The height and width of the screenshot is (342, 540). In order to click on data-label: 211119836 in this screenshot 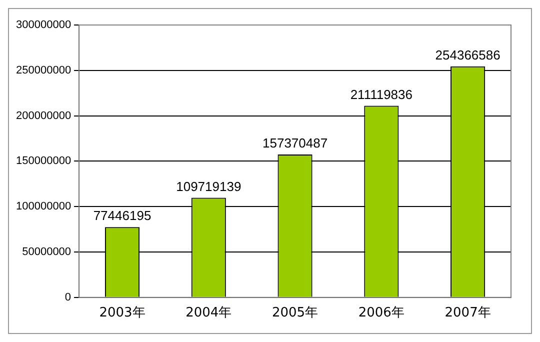, I will do `click(381, 94)`.